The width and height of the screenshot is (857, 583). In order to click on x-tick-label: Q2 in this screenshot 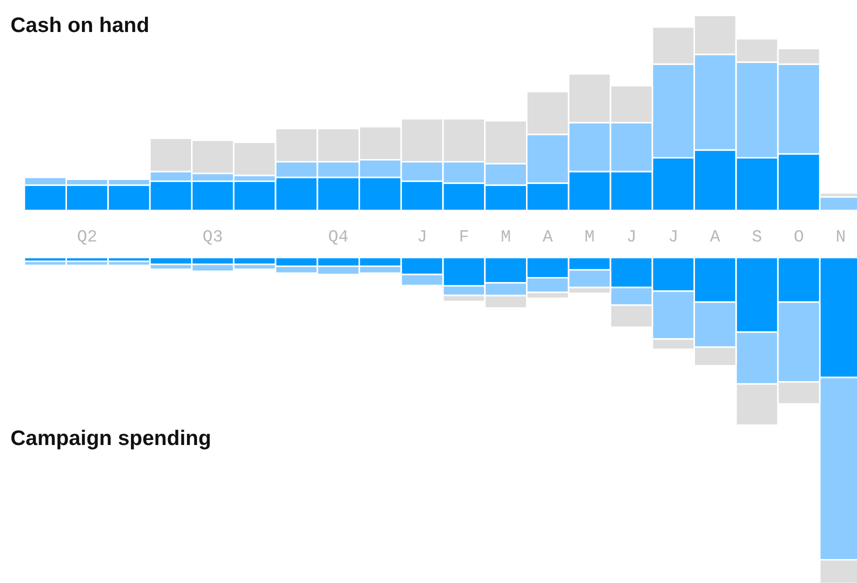, I will do `click(87, 238)`.